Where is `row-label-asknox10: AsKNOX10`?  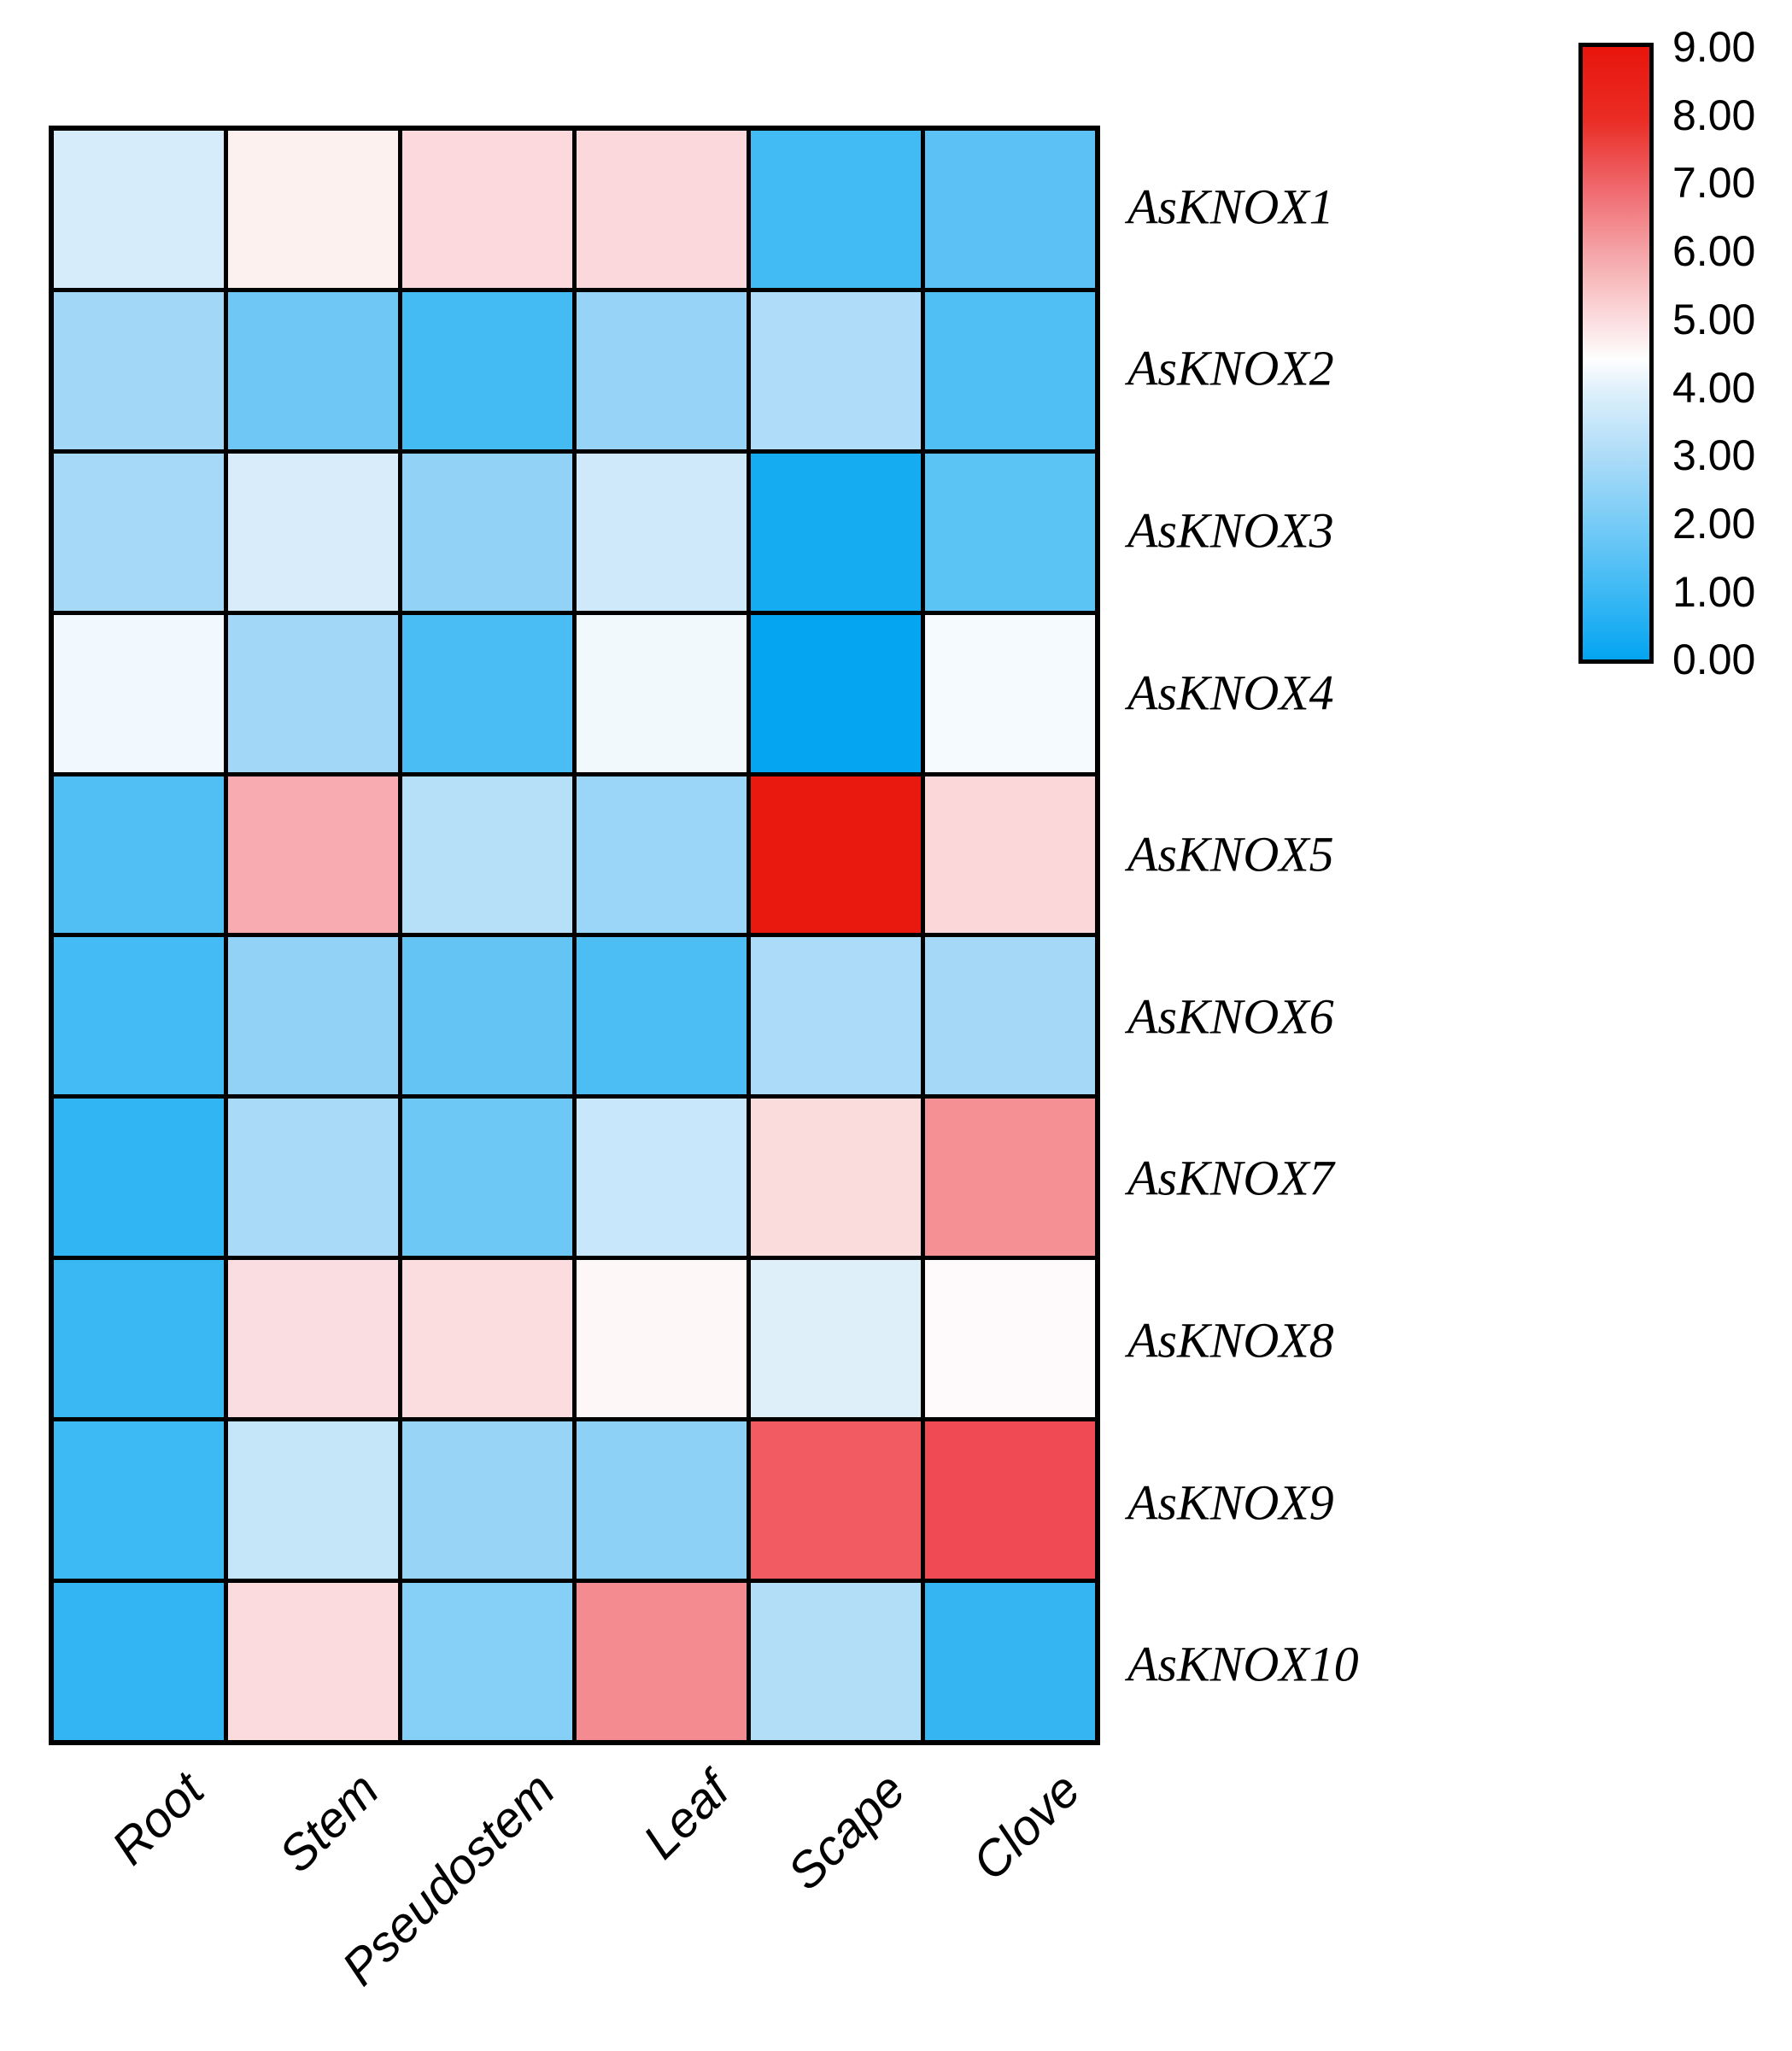 row-label-asknox10: AsKNOX10 is located at coordinates (1243, 1664).